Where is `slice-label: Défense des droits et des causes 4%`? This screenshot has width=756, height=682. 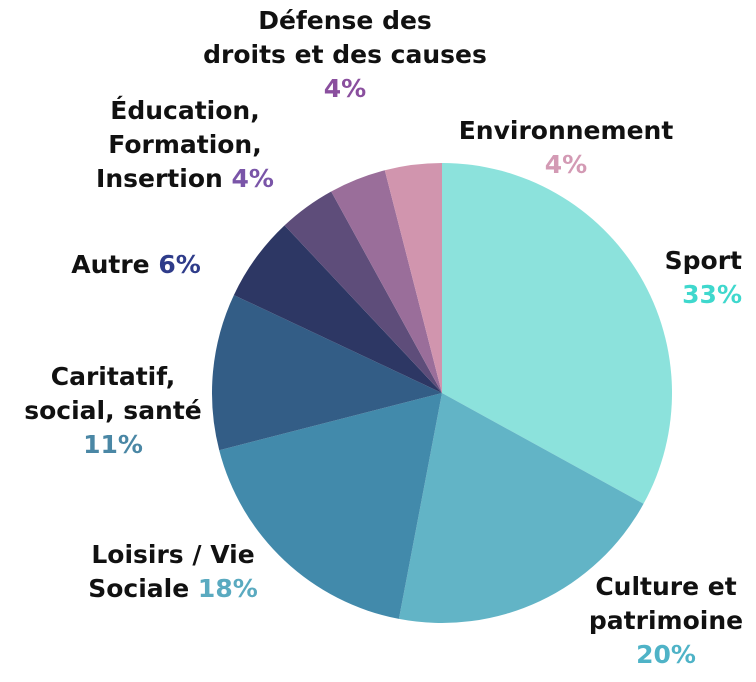
slice-label: Défense des droits et des causes 4% is located at coordinates (345, 55).